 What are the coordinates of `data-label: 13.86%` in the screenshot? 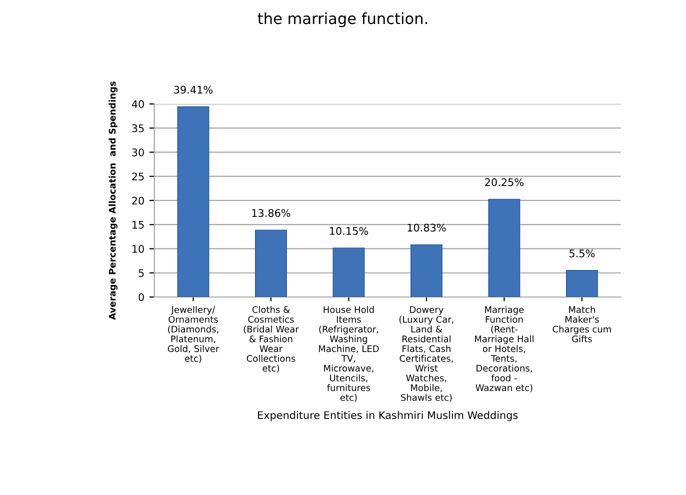 It's located at (271, 213).